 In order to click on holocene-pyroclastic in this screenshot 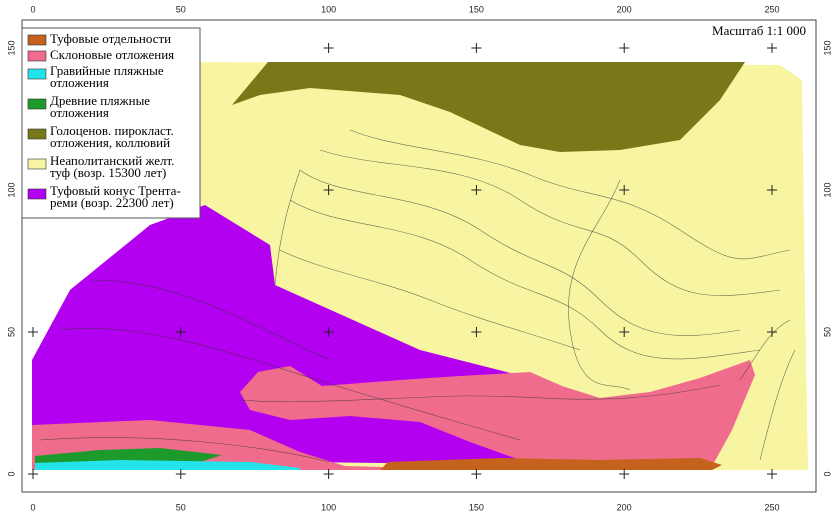, I will do `click(488, 107)`.